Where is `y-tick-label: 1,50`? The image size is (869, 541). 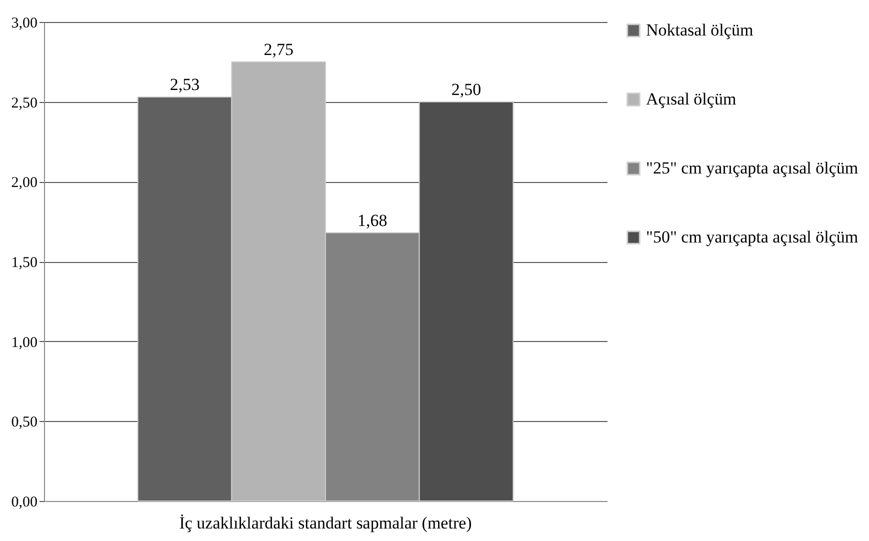 y-tick-label: 1,50 is located at coordinates (24, 263).